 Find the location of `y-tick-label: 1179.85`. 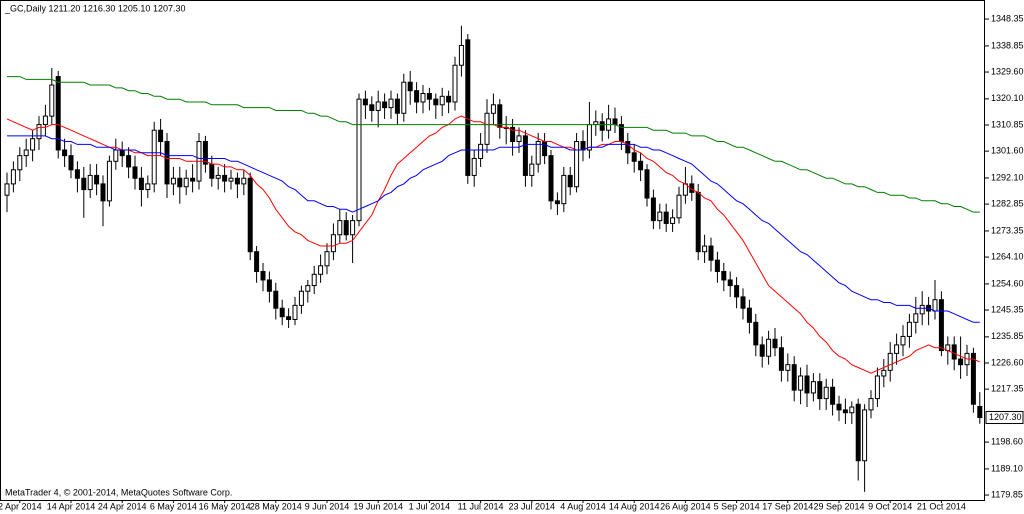

y-tick-label: 1179.85 is located at coordinates (1007, 494).